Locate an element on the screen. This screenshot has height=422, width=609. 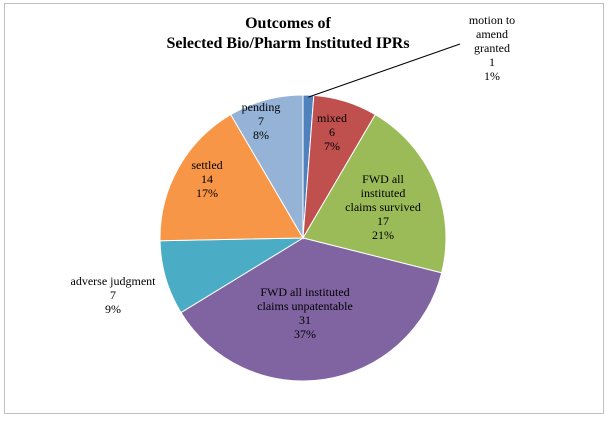
slice-label-2-line-0: FWD all is located at coordinates (383, 179).